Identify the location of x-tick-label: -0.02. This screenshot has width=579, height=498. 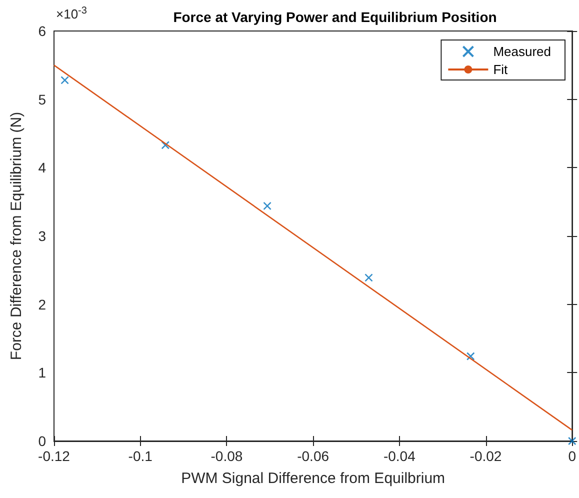
(486, 456).